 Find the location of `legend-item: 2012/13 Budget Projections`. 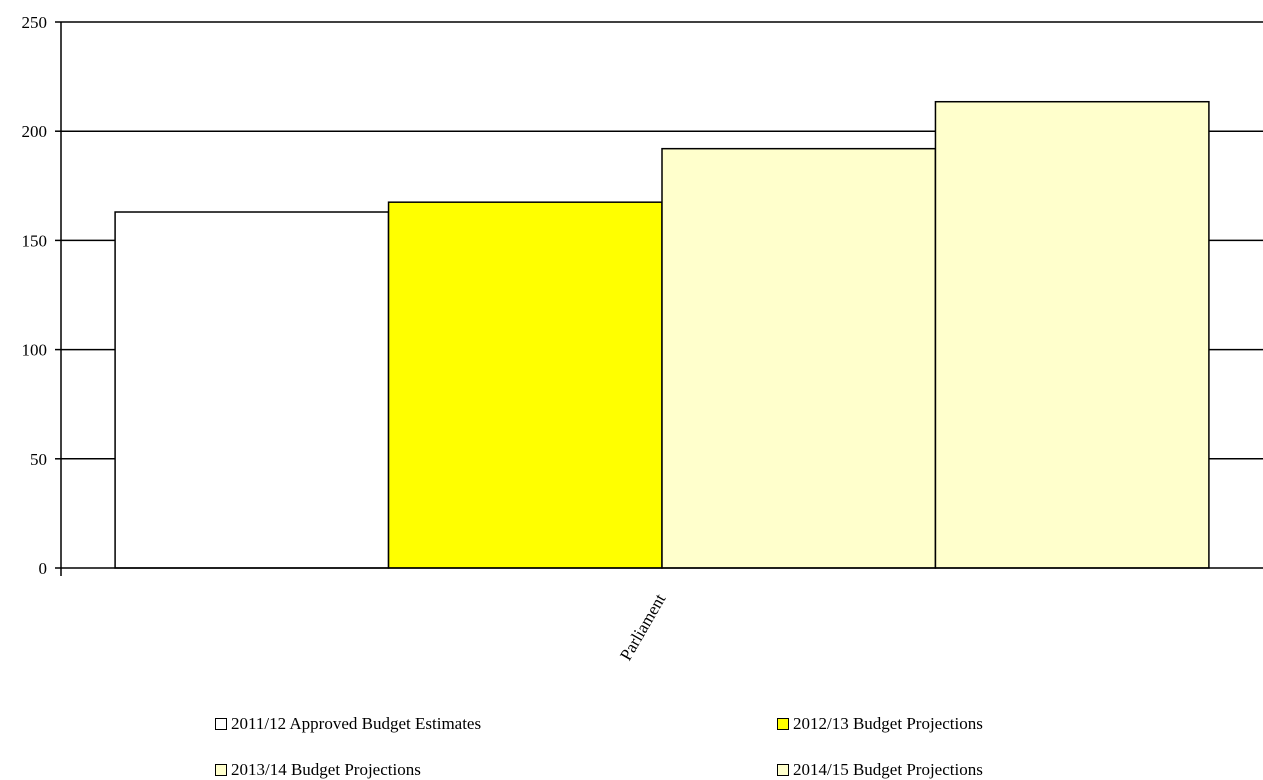

legend-item: 2012/13 Budget Projections is located at coordinates (880, 724).